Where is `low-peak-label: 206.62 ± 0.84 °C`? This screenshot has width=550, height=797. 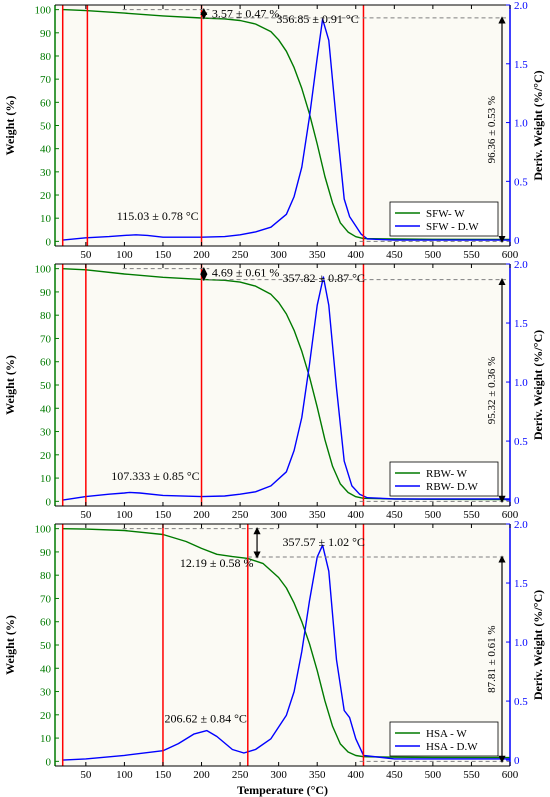
low-peak-label: 206.62 ± 0.84 °C is located at coordinates (206, 718).